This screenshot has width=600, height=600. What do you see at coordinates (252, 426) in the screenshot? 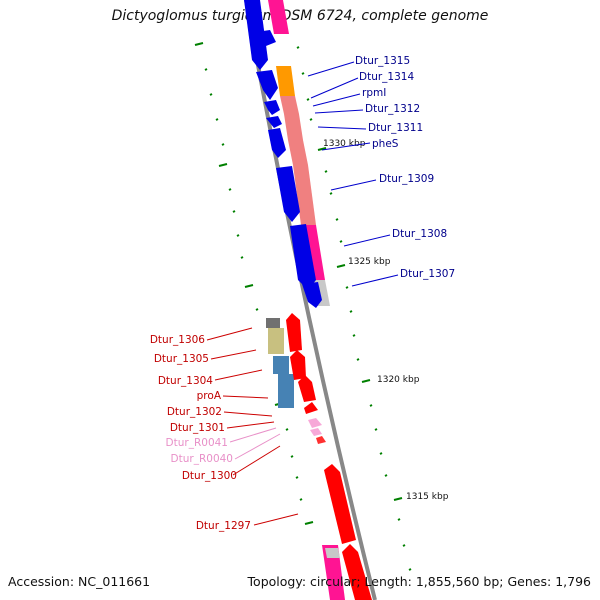
I see `reverse-leaders` at bounding box center [252, 426].